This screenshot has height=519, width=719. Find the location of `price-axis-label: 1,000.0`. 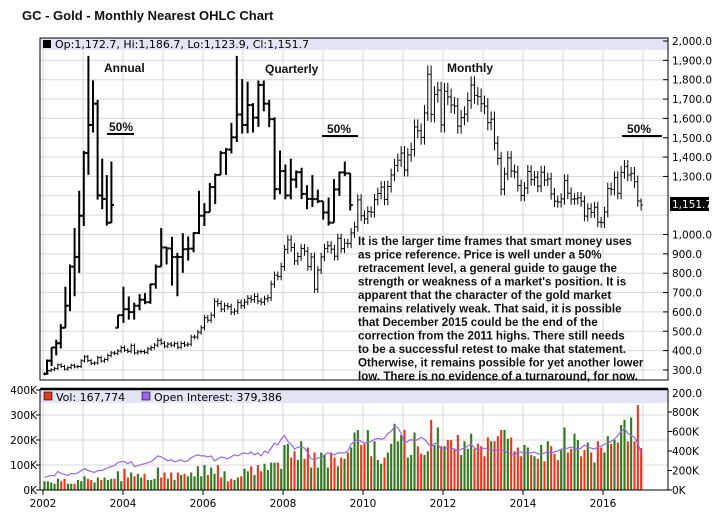

price-axis-label: 1,000.0 is located at coordinates (692, 236).